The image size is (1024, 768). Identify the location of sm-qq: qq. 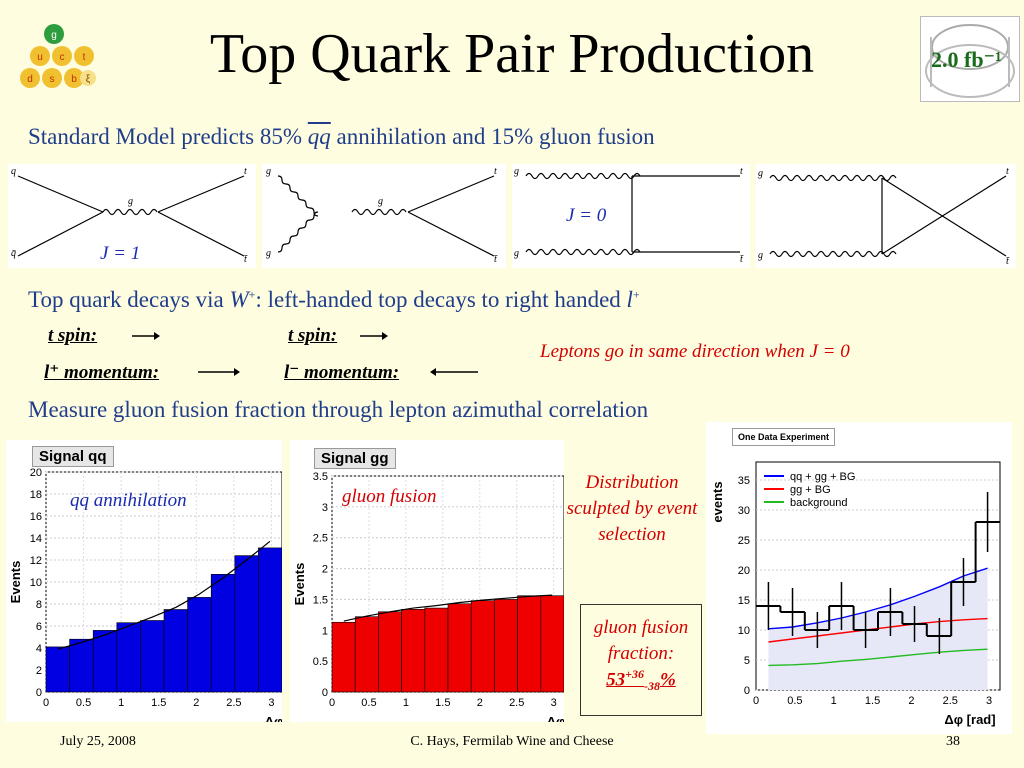
(319, 136).